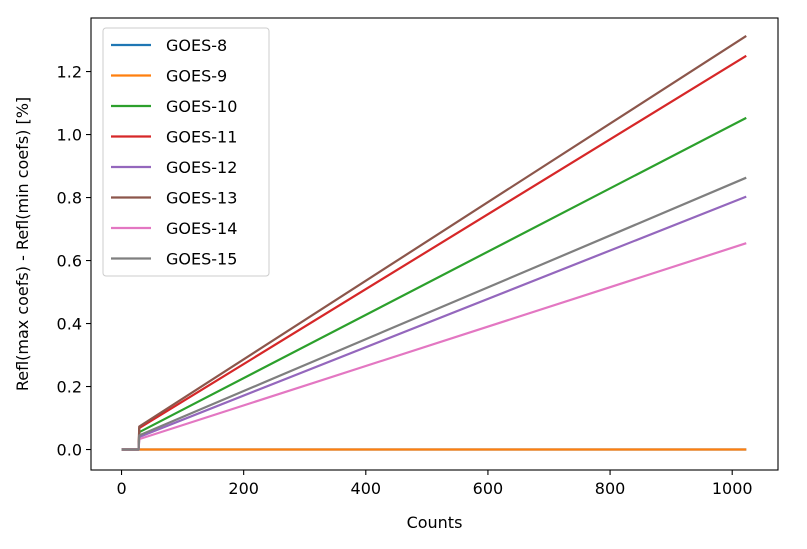 This screenshot has width=807, height=549. Describe the element at coordinates (69, 261) in the screenshot. I see `y-tick-label: 0.6` at that location.